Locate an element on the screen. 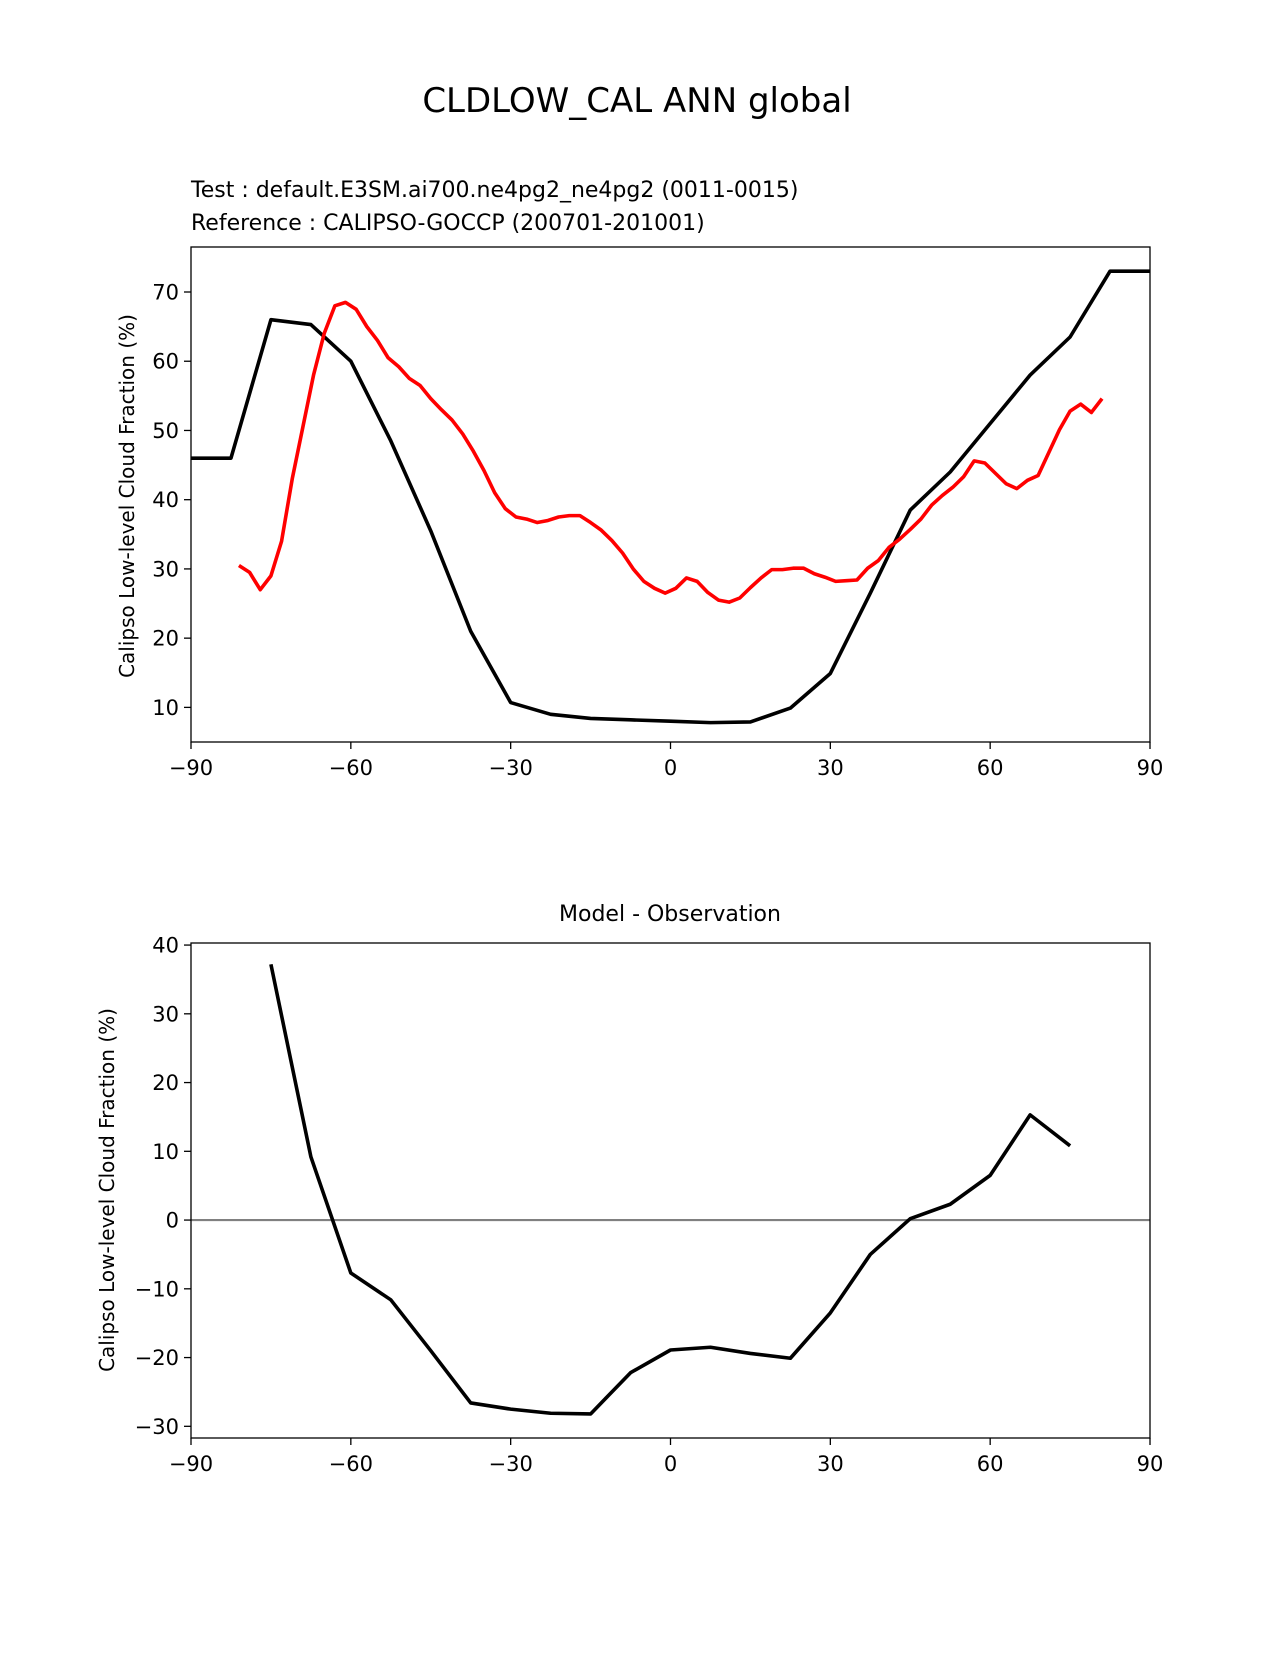 This screenshot has width=1275, height=1654. bottom-y-tick-label: 30 is located at coordinates (165, 1014).